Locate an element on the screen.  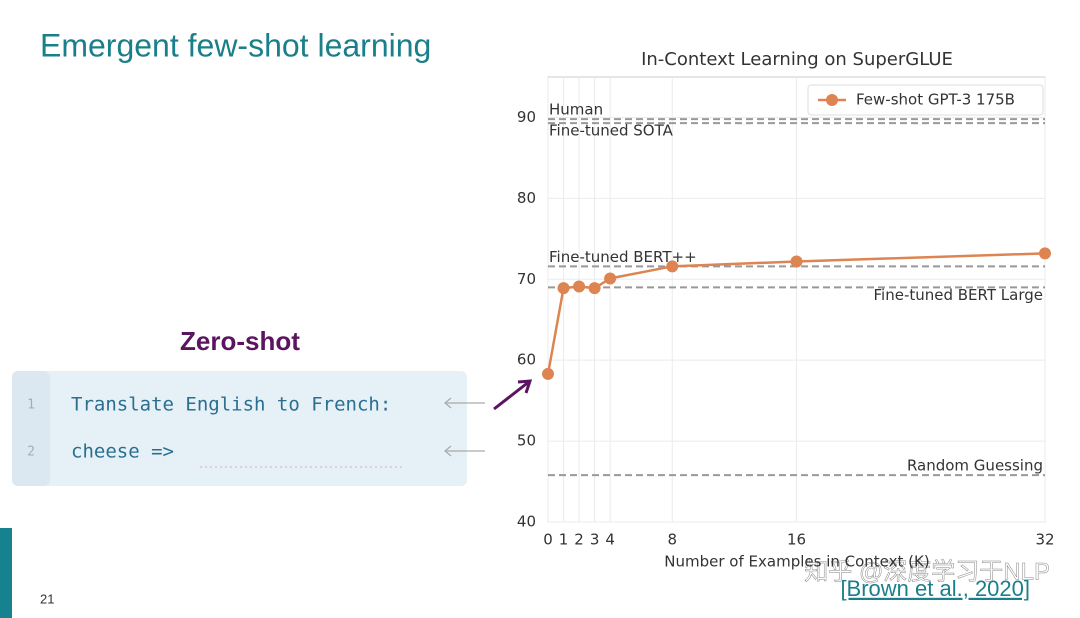
legend-box is located at coordinates (925, 100).